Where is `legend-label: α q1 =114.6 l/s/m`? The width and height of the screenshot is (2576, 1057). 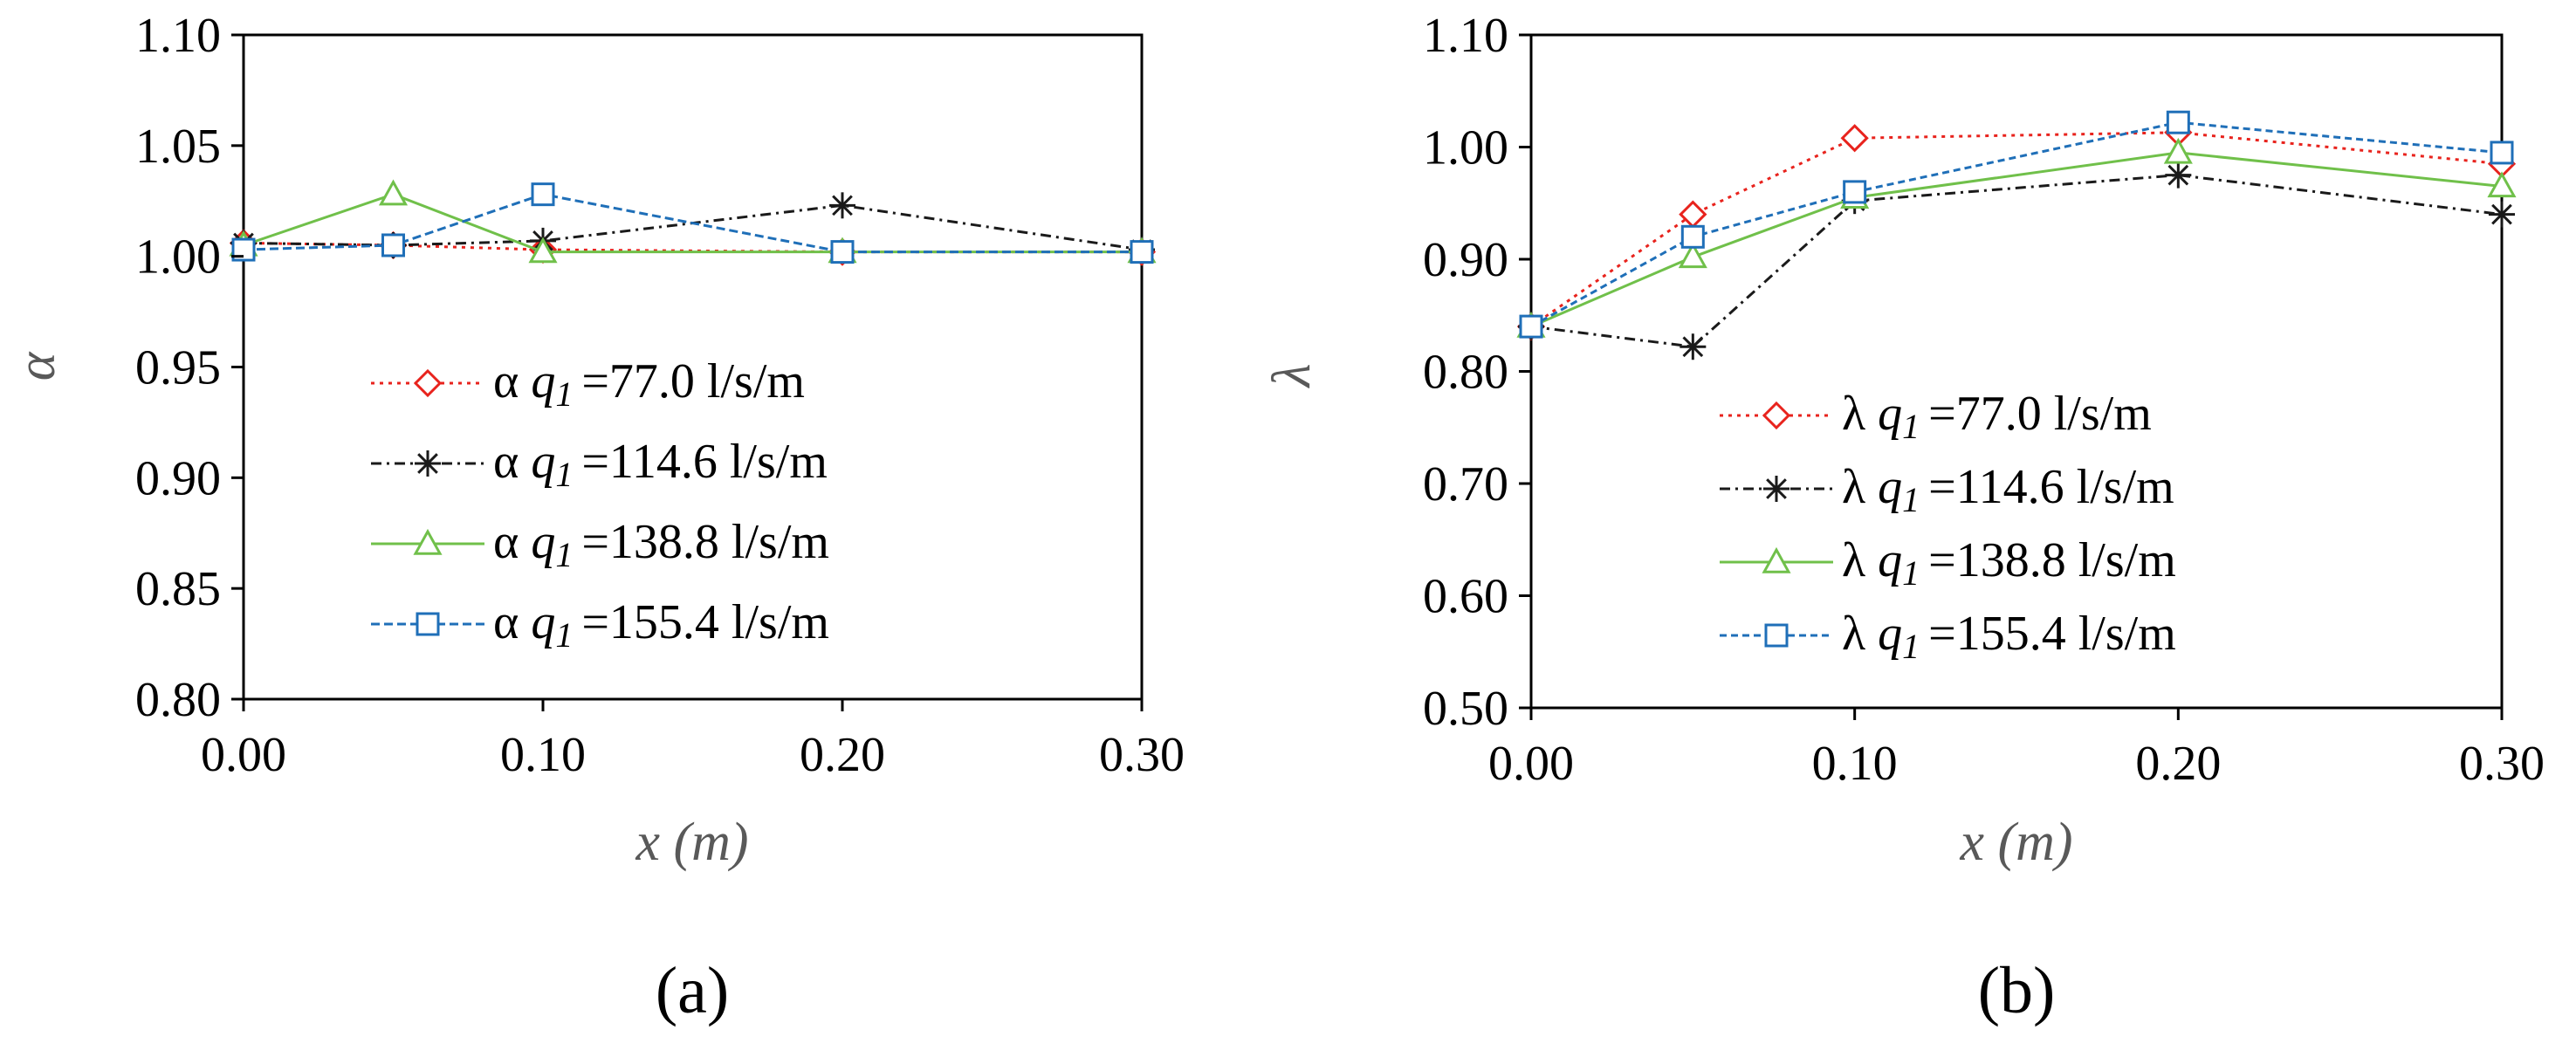
legend-label: α q1 =114.6 l/s/m is located at coordinates (661, 464).